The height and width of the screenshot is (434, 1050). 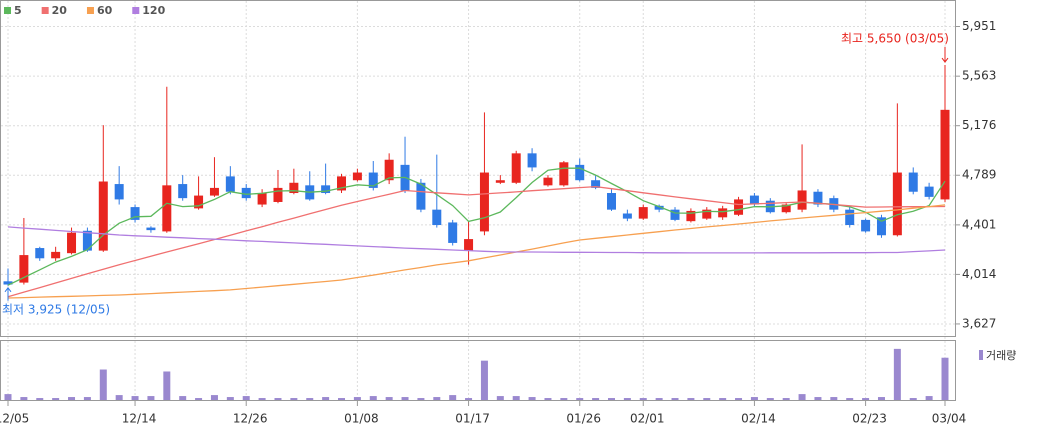 I want to click on y-tick-label: 5,563, so click(x=979, y=76).